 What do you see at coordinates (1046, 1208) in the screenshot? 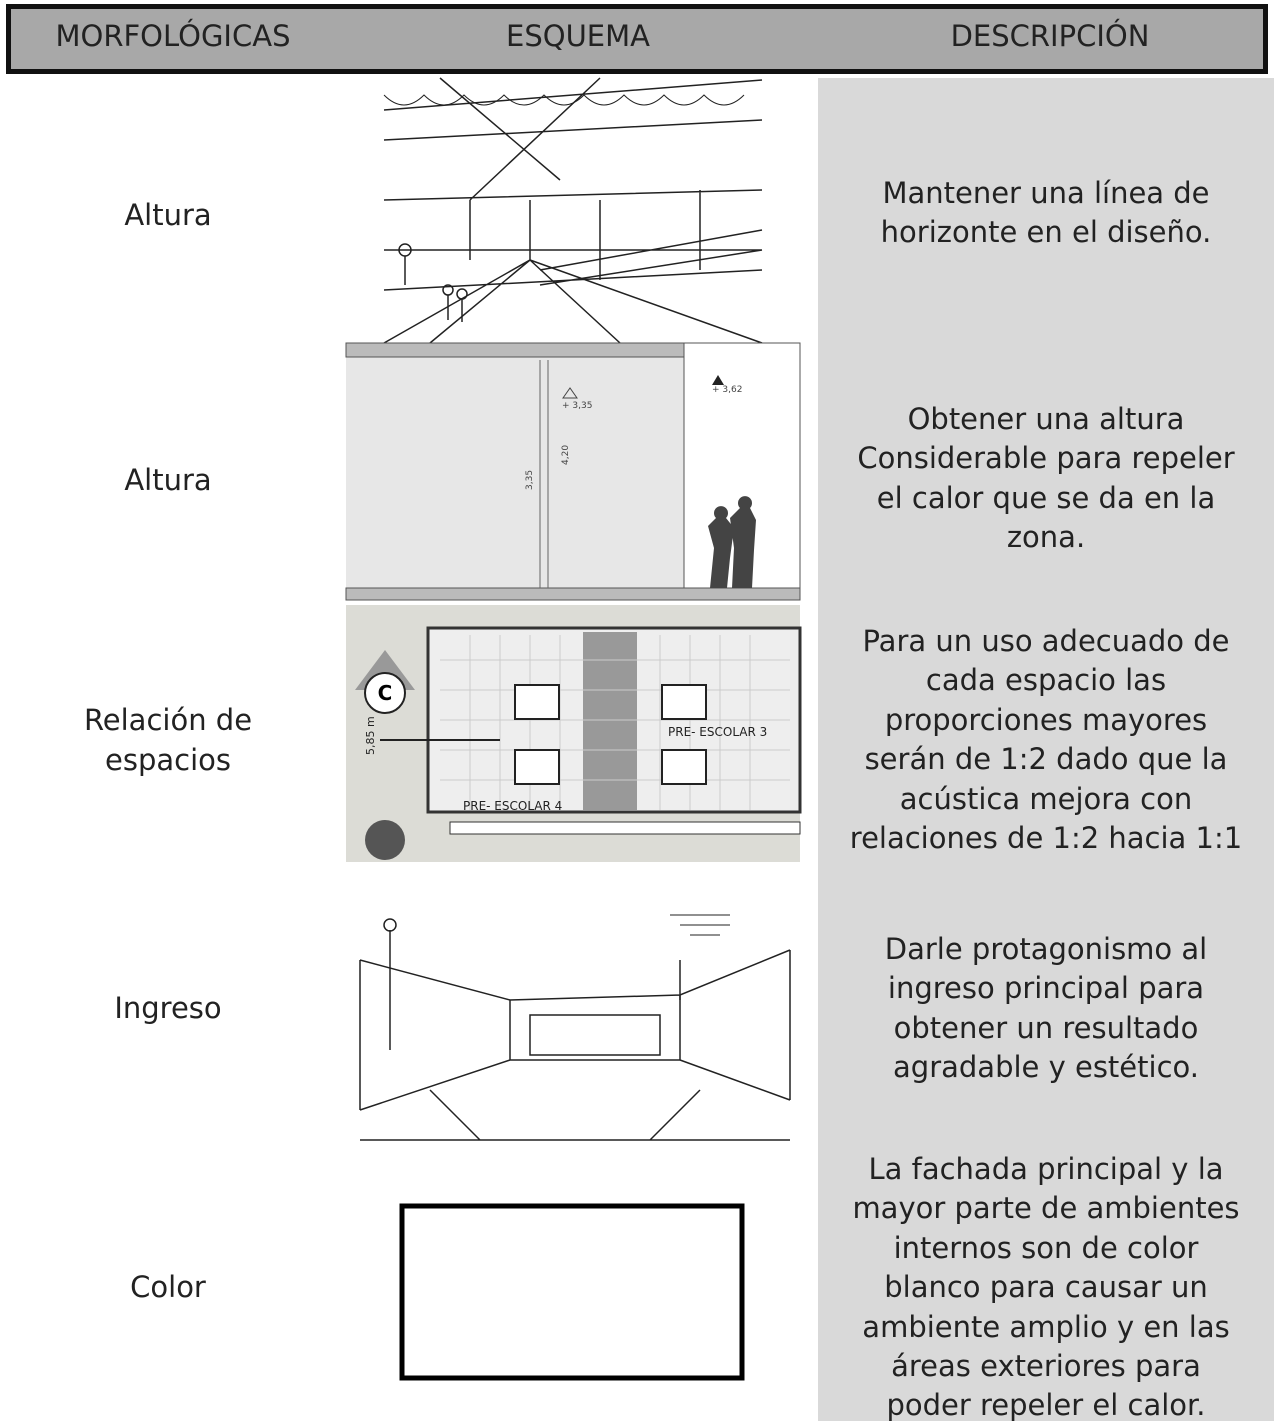
I see `row-description-line: mayor parte de ambientes` at bounding box center [1046, 1208].